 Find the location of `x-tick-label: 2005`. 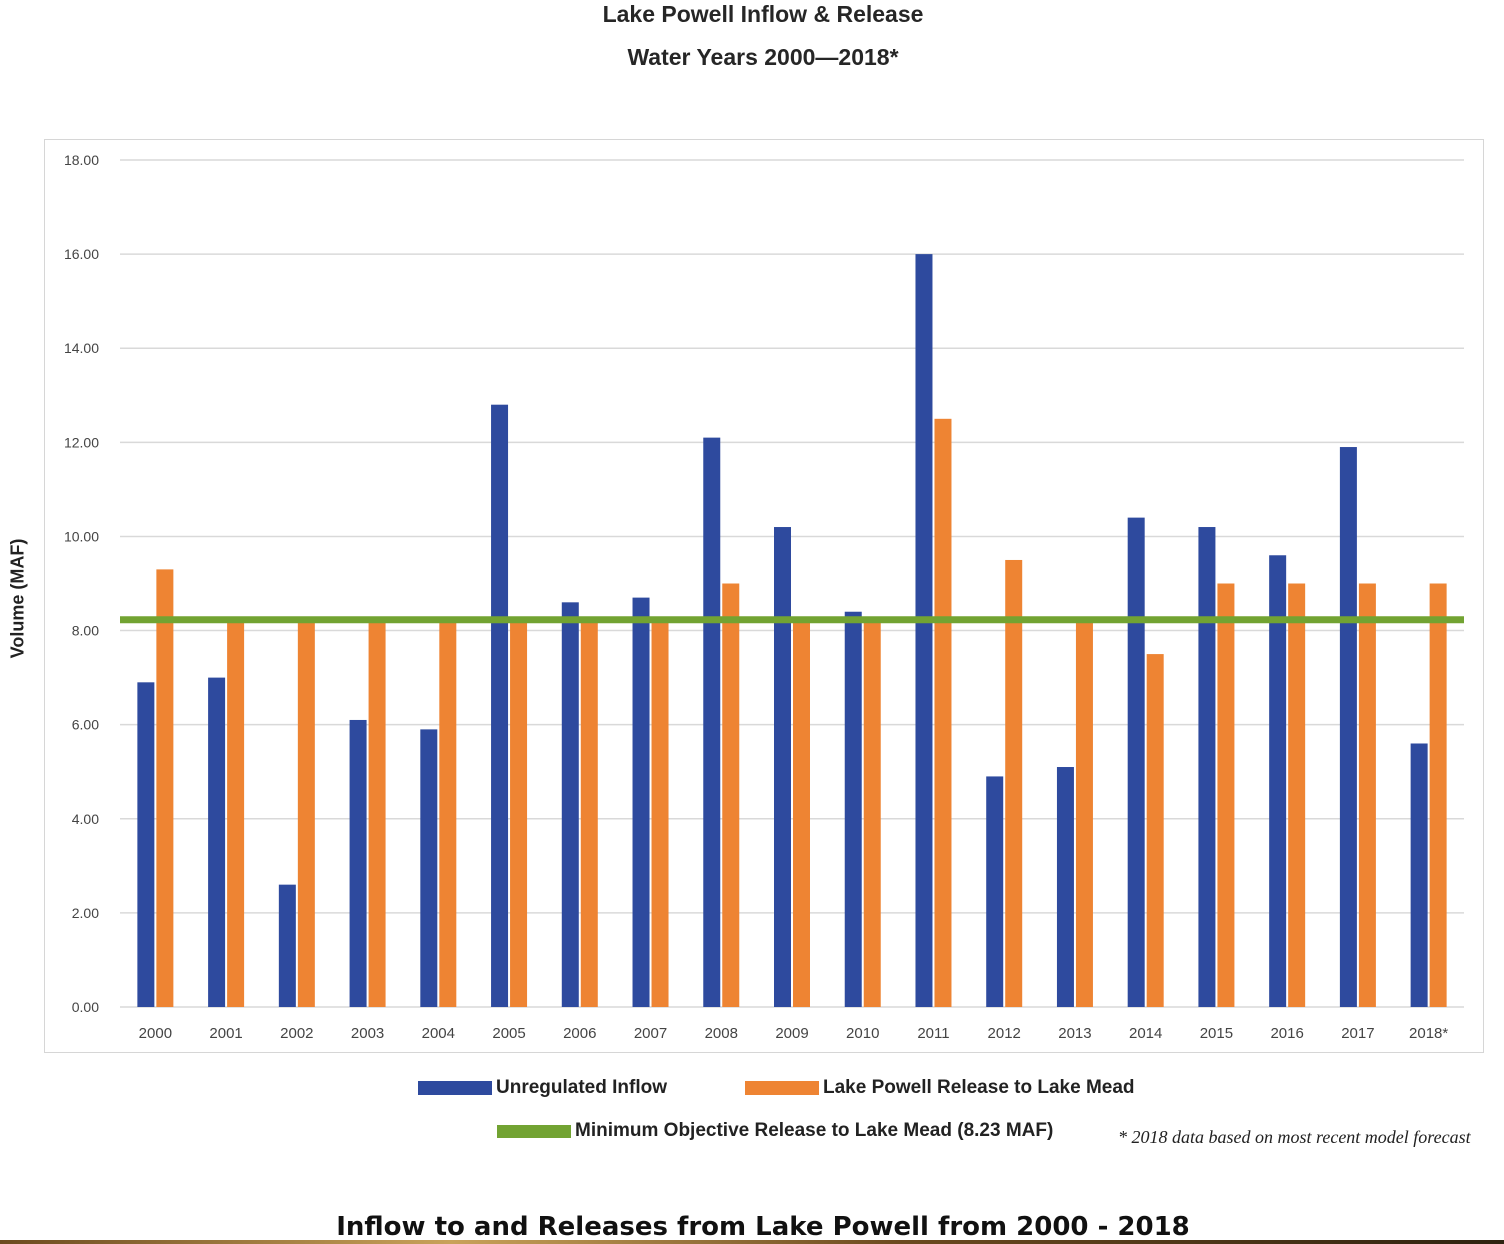

x-tick-label: 2005 is located at coordinates (508, 1033).